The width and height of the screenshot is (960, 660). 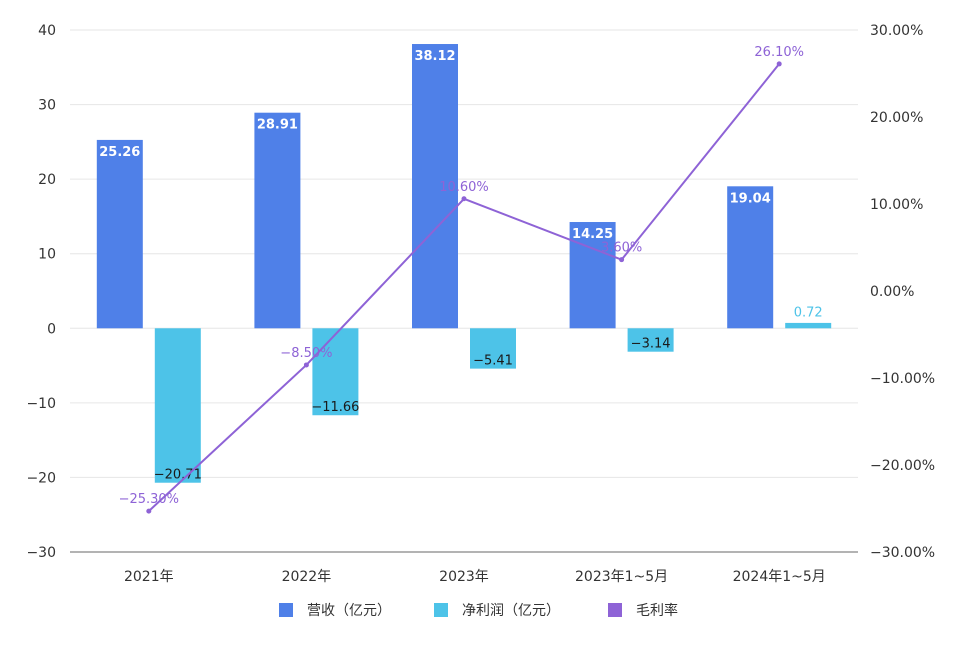 What do you see at coordinates (434, 56) in the screenshot?
I see `revenue-data-label: 38.12` at bounding box center [434, 56].